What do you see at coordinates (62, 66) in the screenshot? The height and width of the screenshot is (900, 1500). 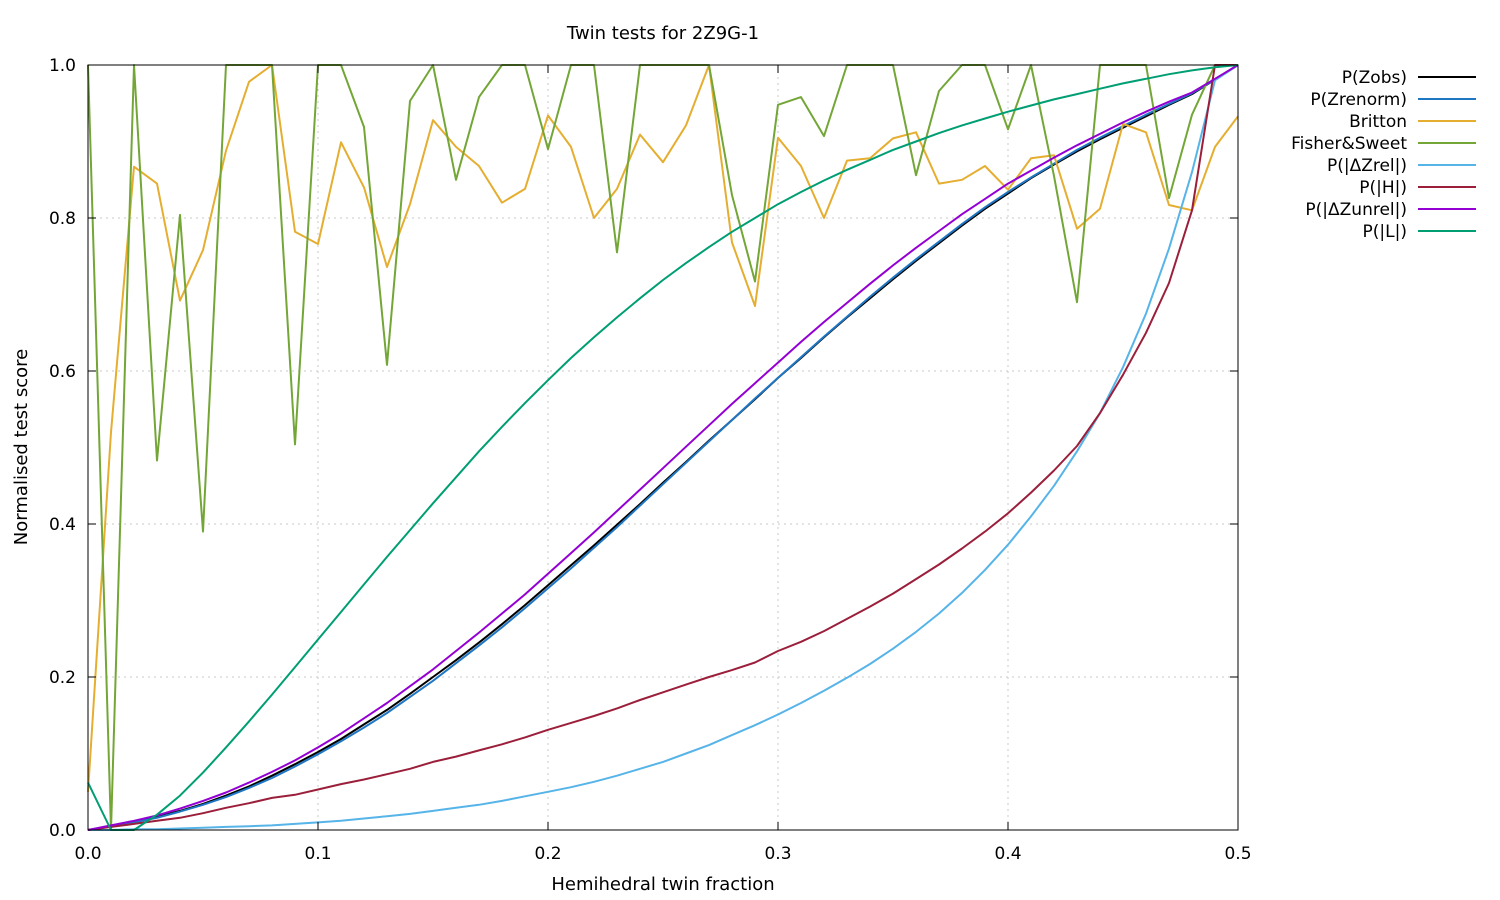 I see `y-tick-label: 1.0` at bounding box center [62, 66].